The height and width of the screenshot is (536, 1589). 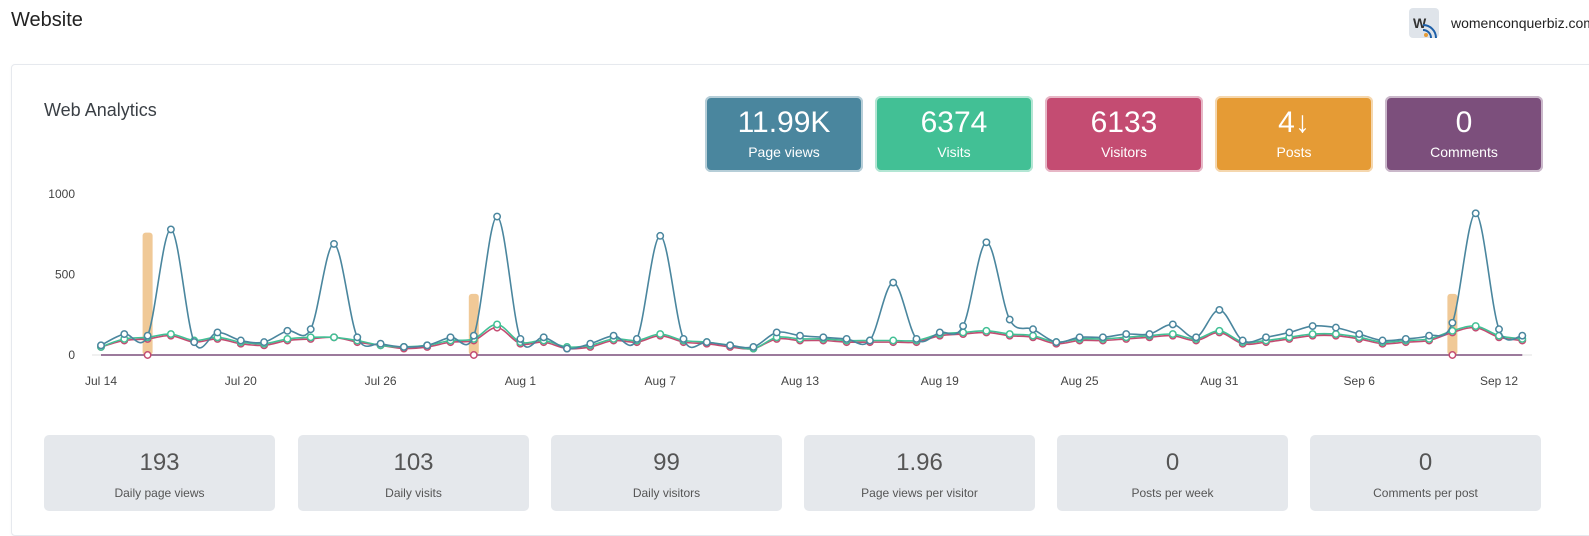 What do you see at coordinates (381, 381) in the screenshot?
I see `x-tick-label: Jul 26` at bounding box center [381, 381].